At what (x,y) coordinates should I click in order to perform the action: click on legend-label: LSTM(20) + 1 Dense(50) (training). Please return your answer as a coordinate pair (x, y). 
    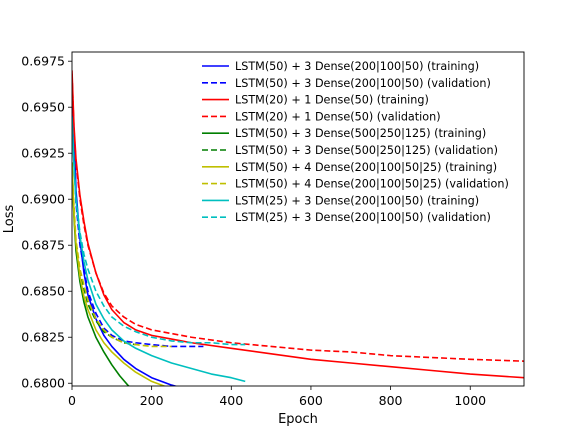
    Looking at the image, I should click on (332, 100).